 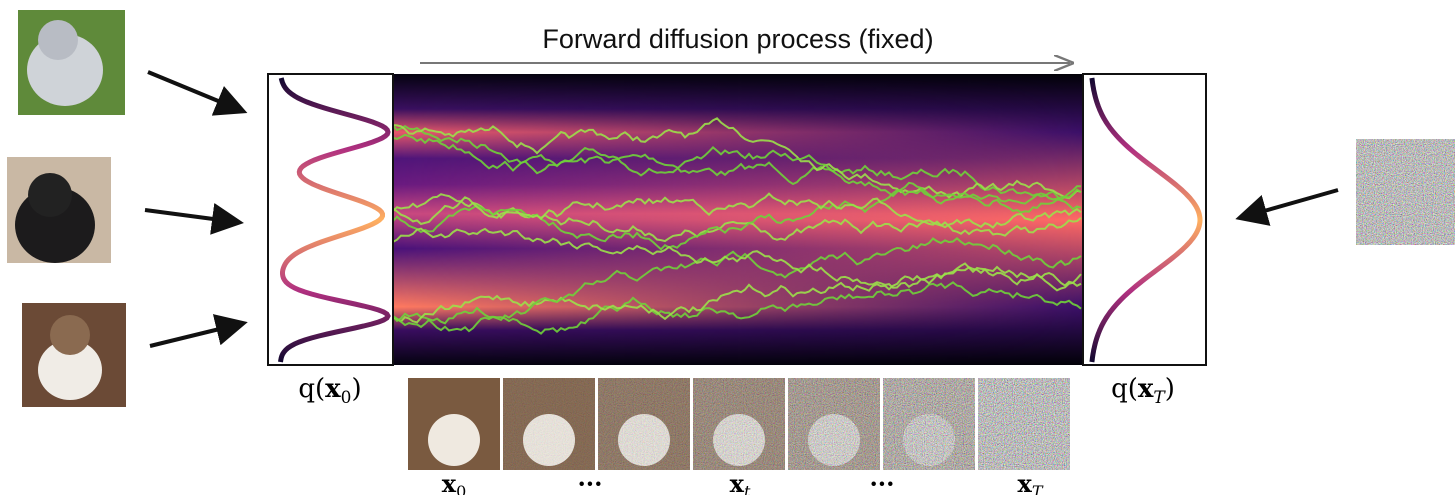 I want to click on input-images, so click(x=66, y=208).